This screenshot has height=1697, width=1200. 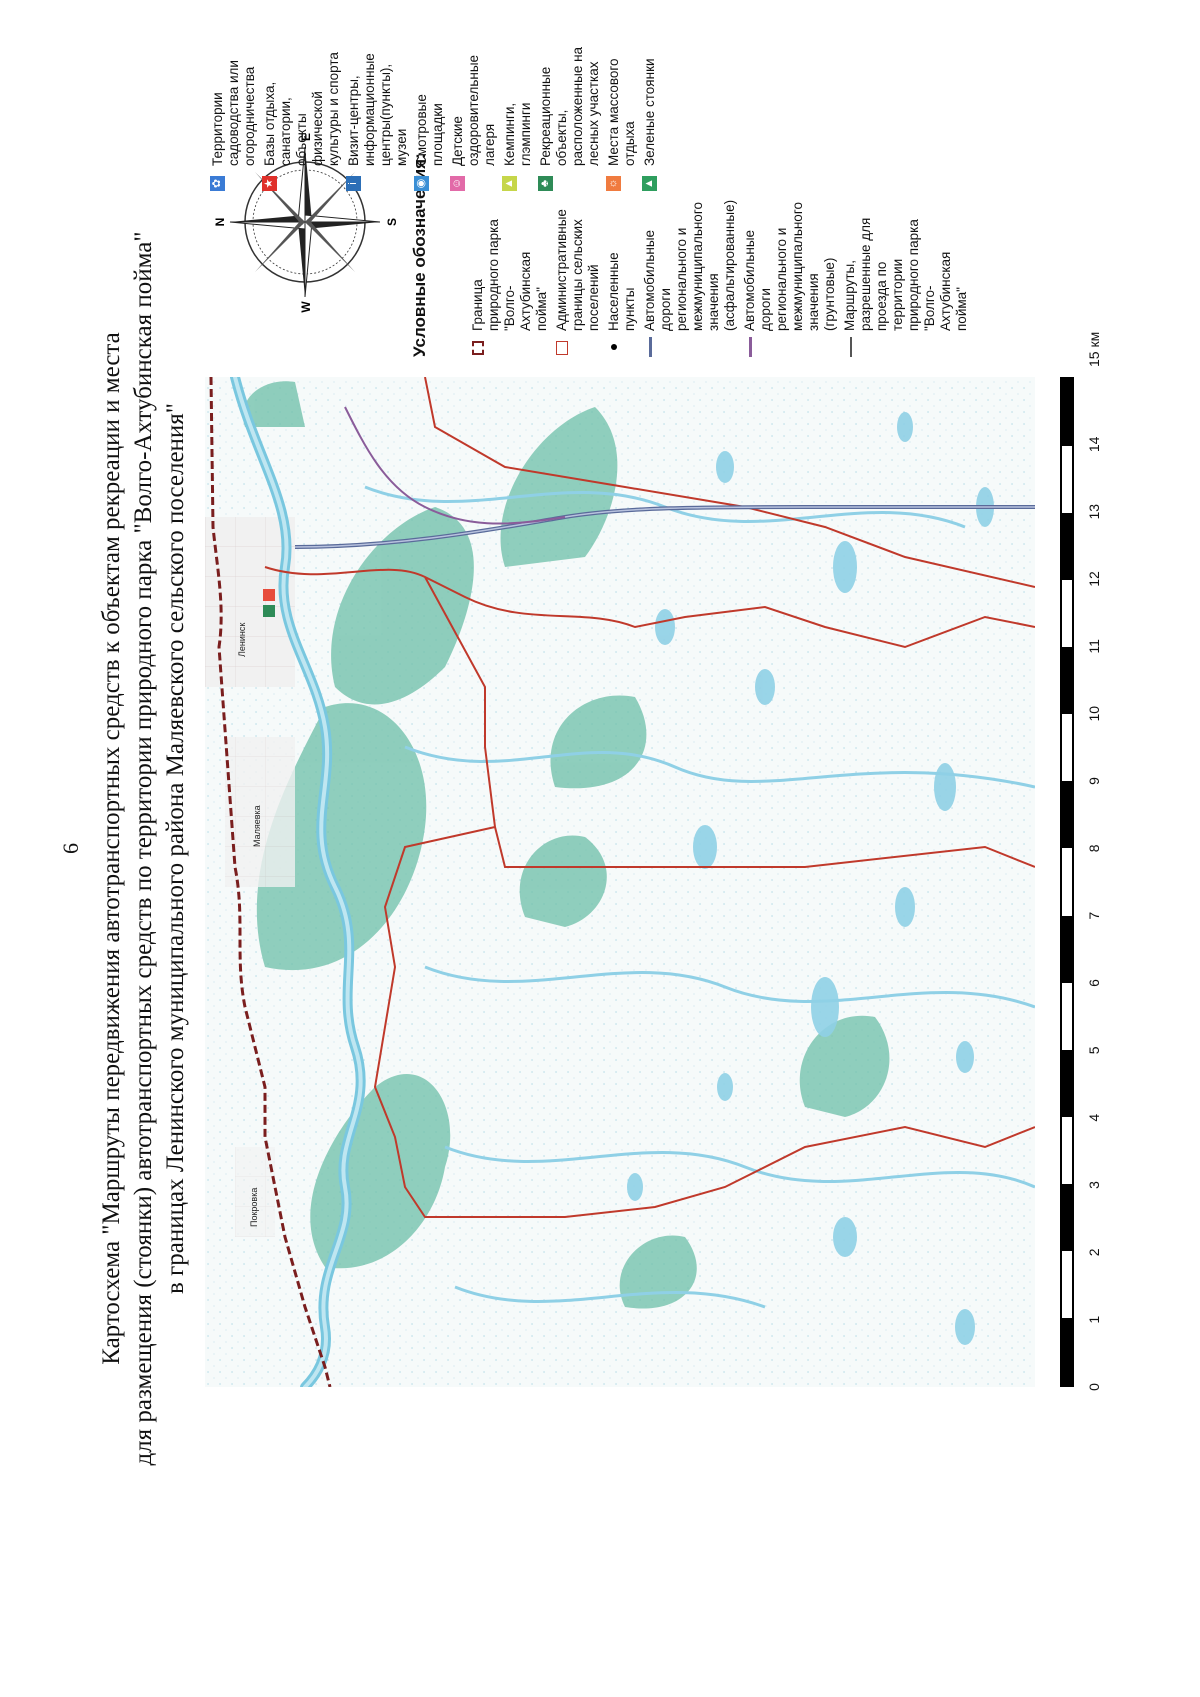 What do you see at coordinates (422, 181) in the screenshot?
I see `viewpoint-icon: ◉` at bounding box center [422, 181].